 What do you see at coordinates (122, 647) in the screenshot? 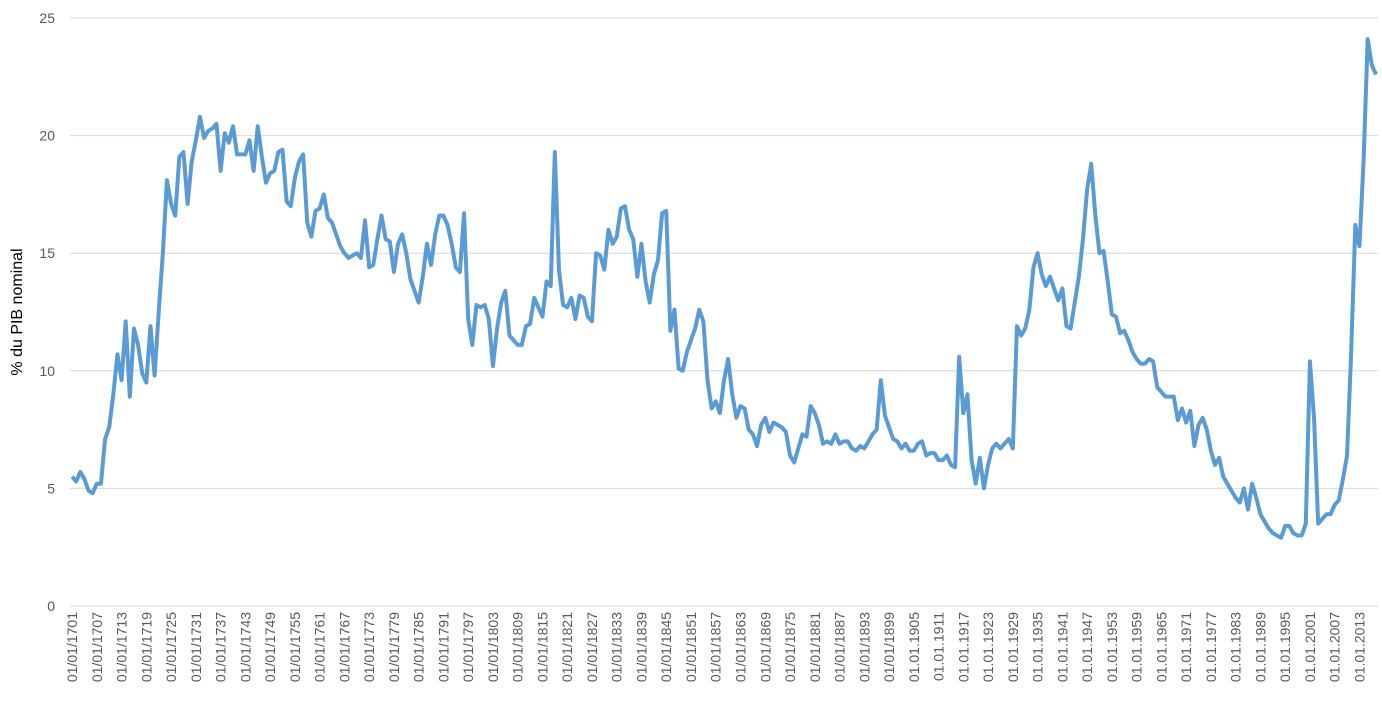
I see `x-tick-label: 01/01/1713` at bounding box center [122, 647].